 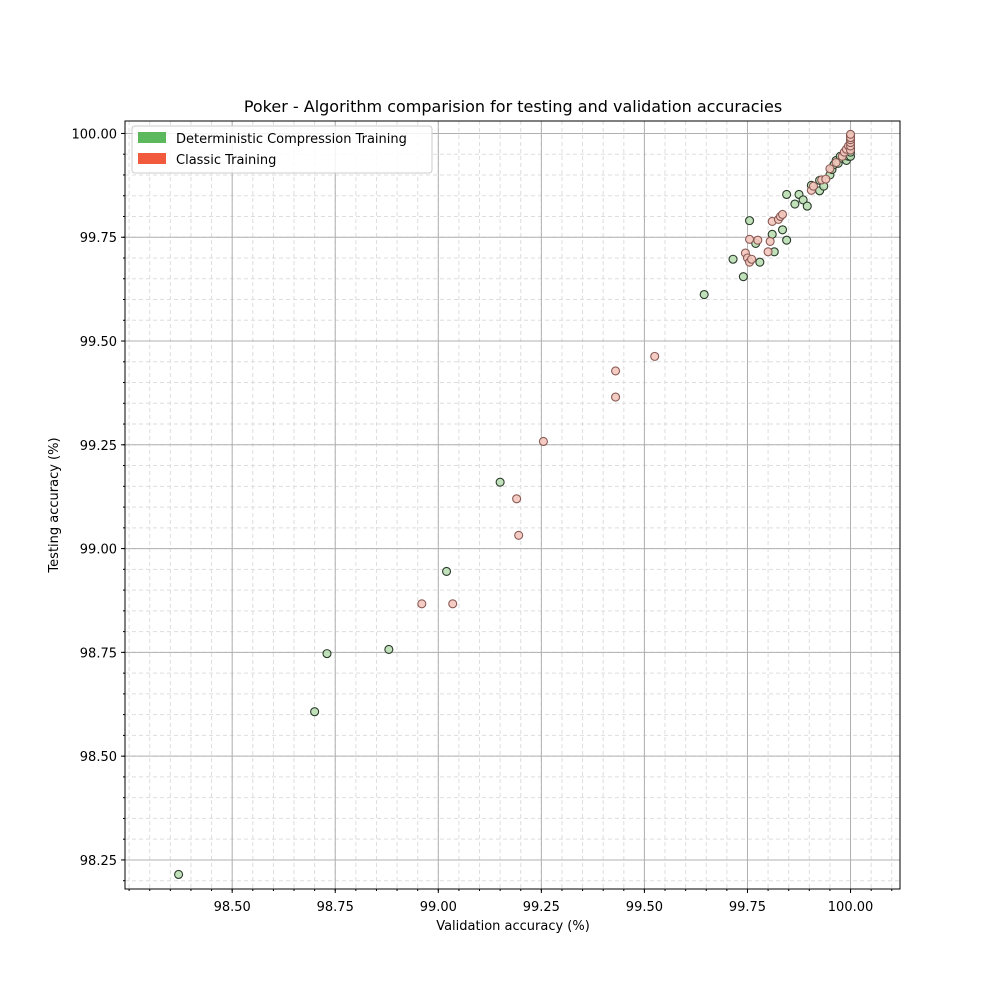 I want to click on legend-swatch-deterministic, so click(x=152, y=137).